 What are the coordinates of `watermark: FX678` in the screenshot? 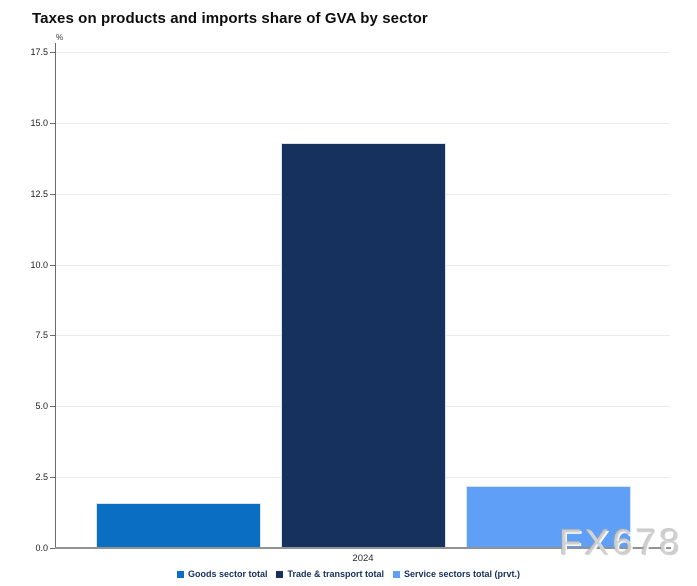 It's located at (621, 542).